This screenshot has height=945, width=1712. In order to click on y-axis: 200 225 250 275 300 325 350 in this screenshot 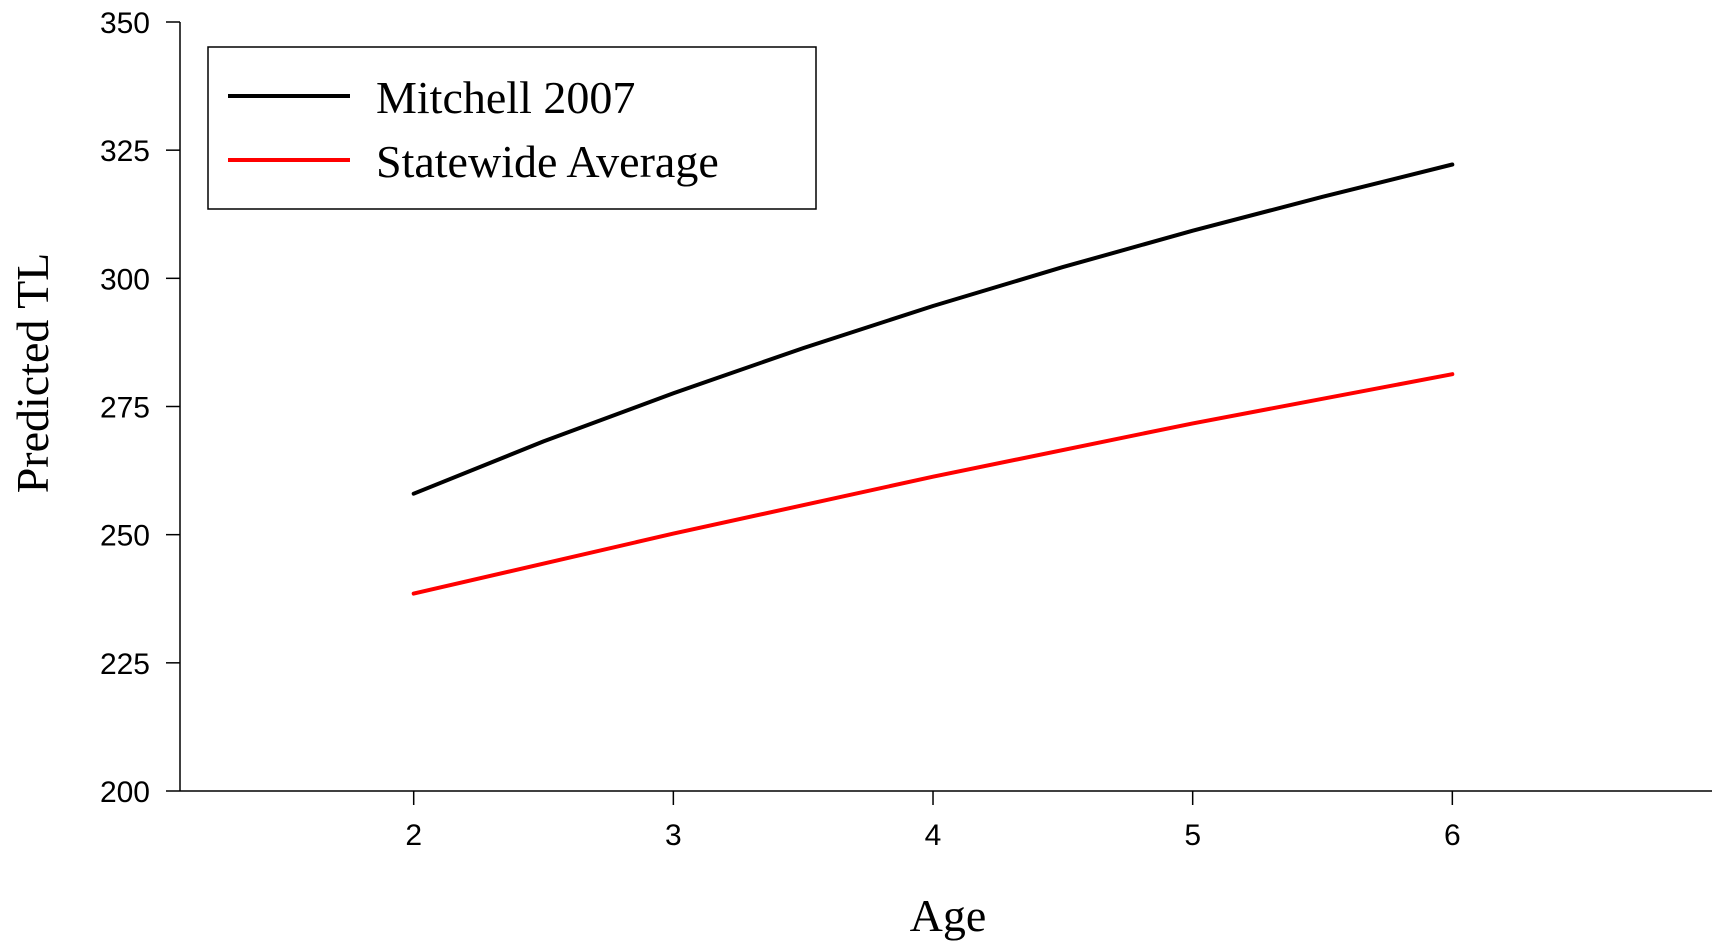, I will do `click(140, 408)`.